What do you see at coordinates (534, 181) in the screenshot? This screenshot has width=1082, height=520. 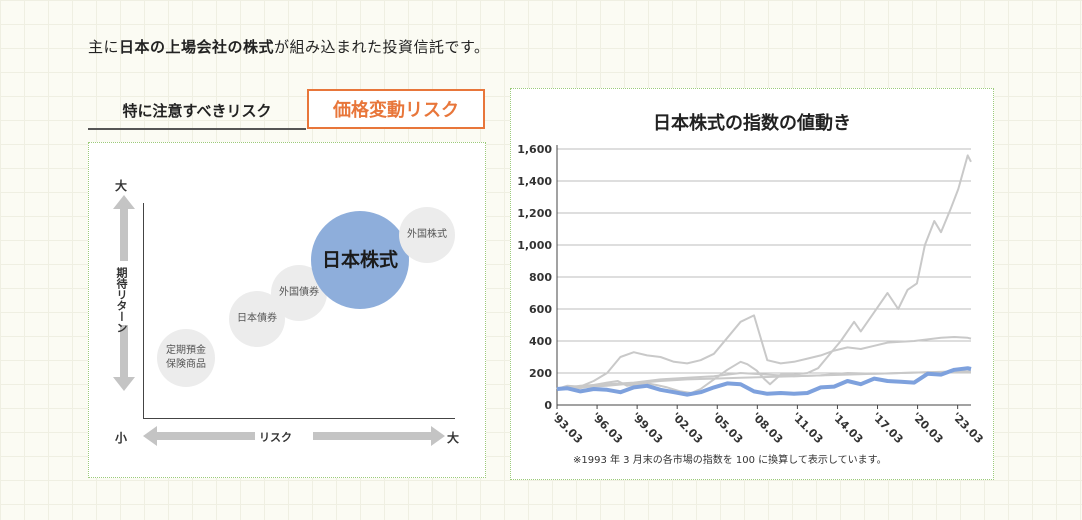 I see `y-tick-label: 1,400` at bounding box center [534, 181].